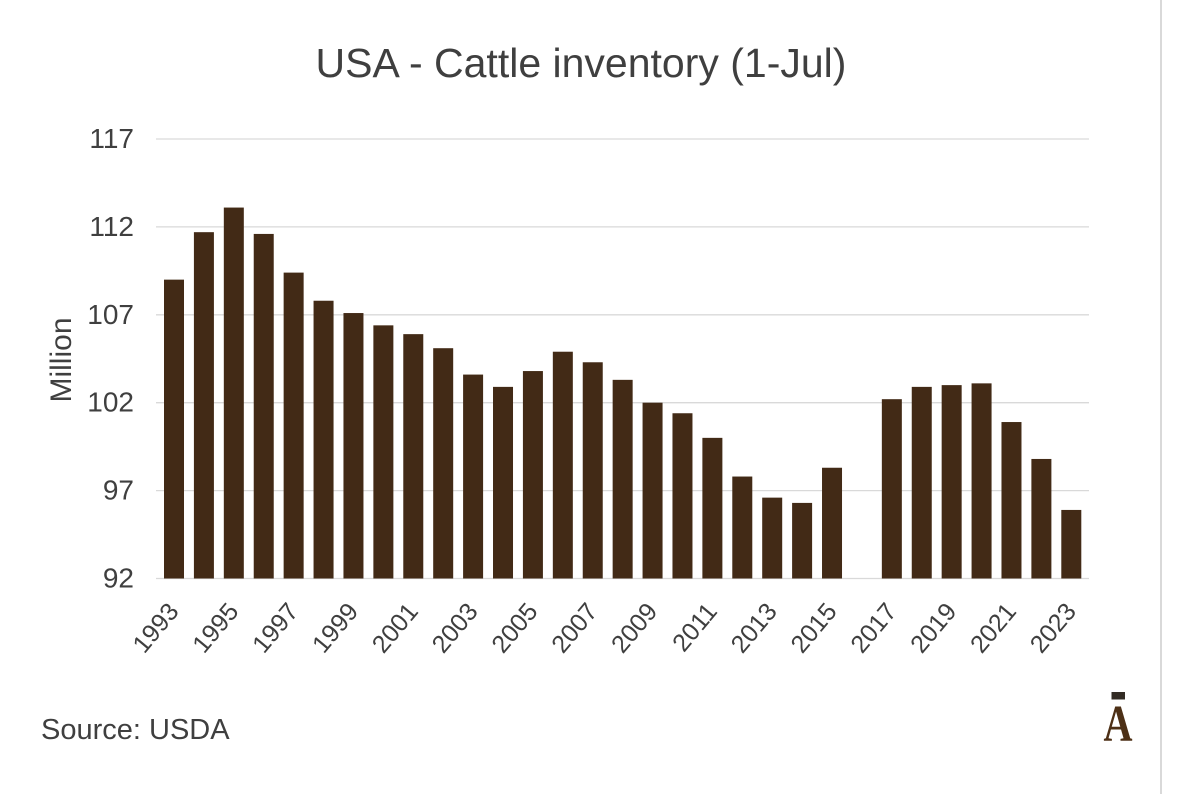 This screenshot has height=794, width=1192. What do you see at coordinates (592, 470) in the screenshot?
I see `bar-2007` at bounding box center [592, 470].